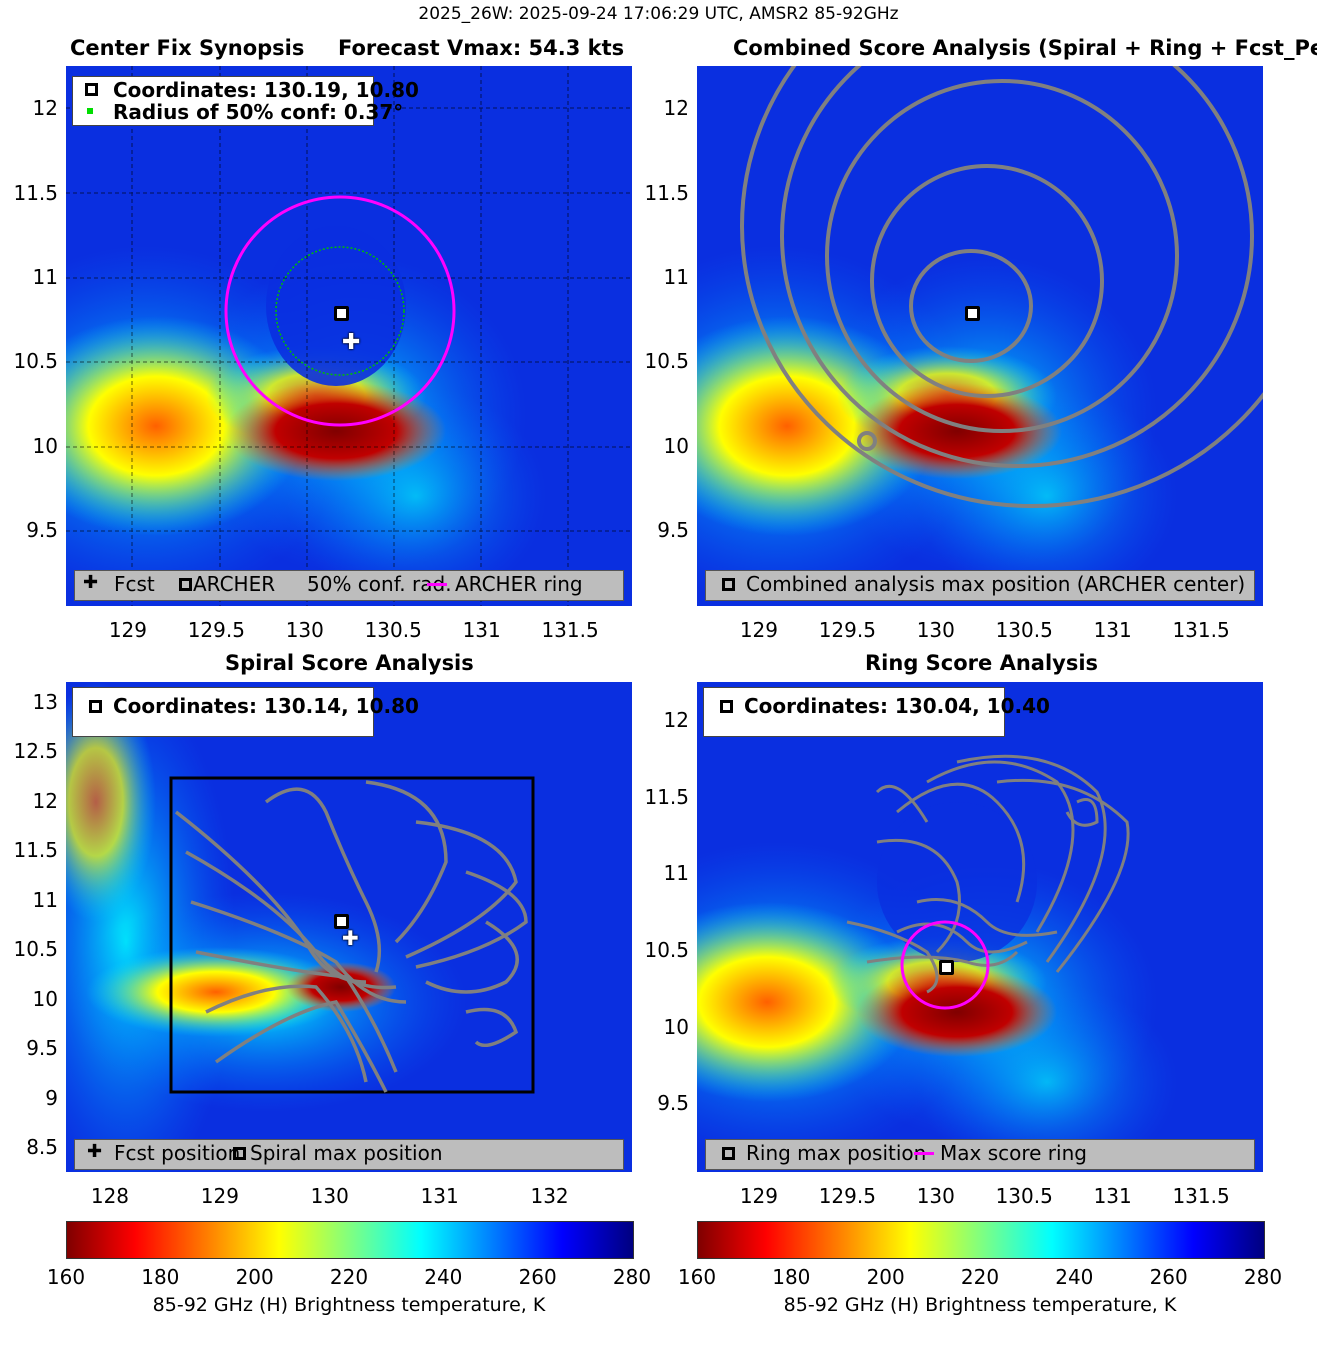  What do you see at coordinates (1024, 630) in the screenshot?
I see `combined-xtick: 130.5` at bounding box center [1024, 630].